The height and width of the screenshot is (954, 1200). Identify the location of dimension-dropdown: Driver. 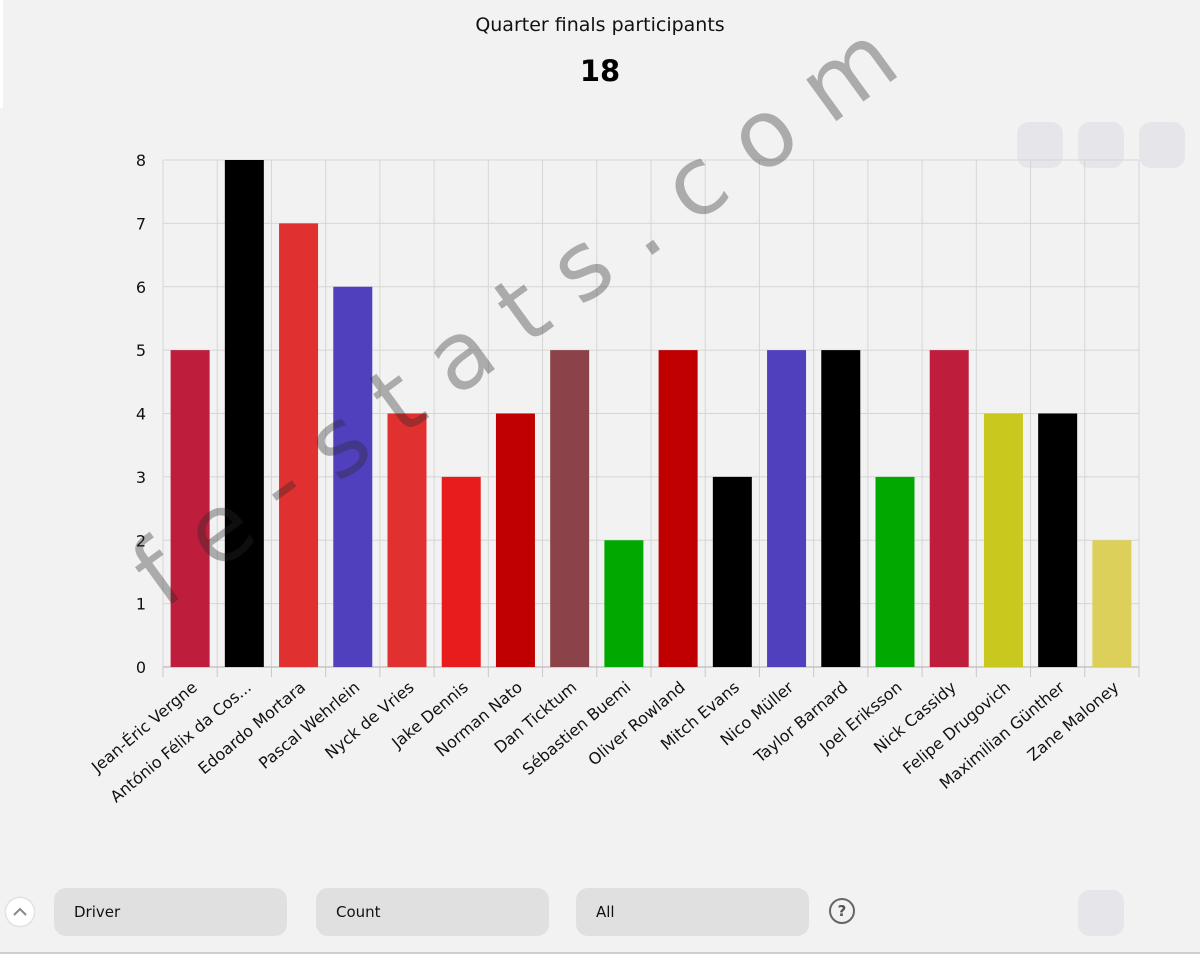
(170, 912).